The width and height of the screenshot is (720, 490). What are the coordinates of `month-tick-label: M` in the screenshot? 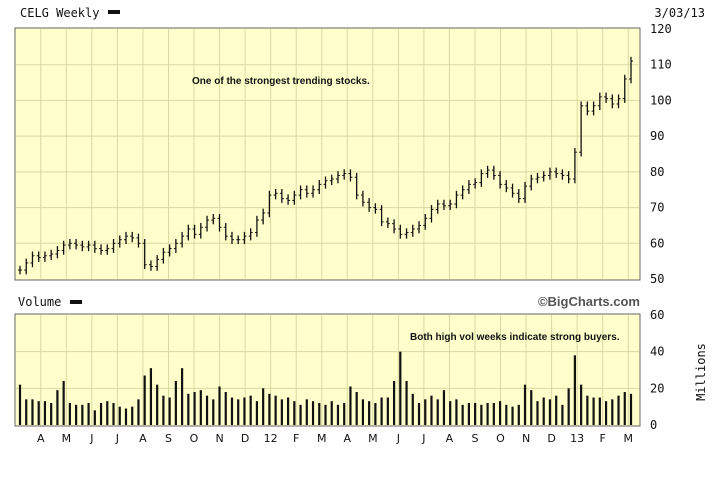 It's located at (322, 438).